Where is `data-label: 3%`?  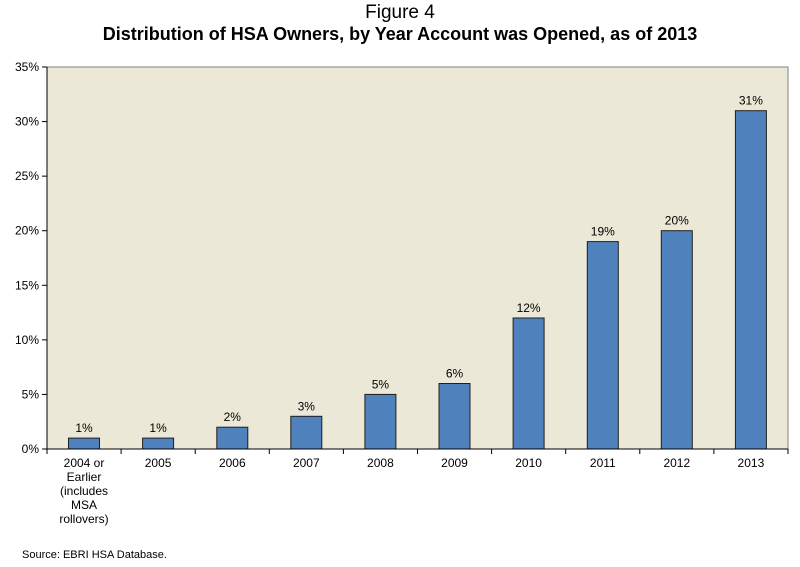
data-label: 3% is located at coordinates (307, 406).